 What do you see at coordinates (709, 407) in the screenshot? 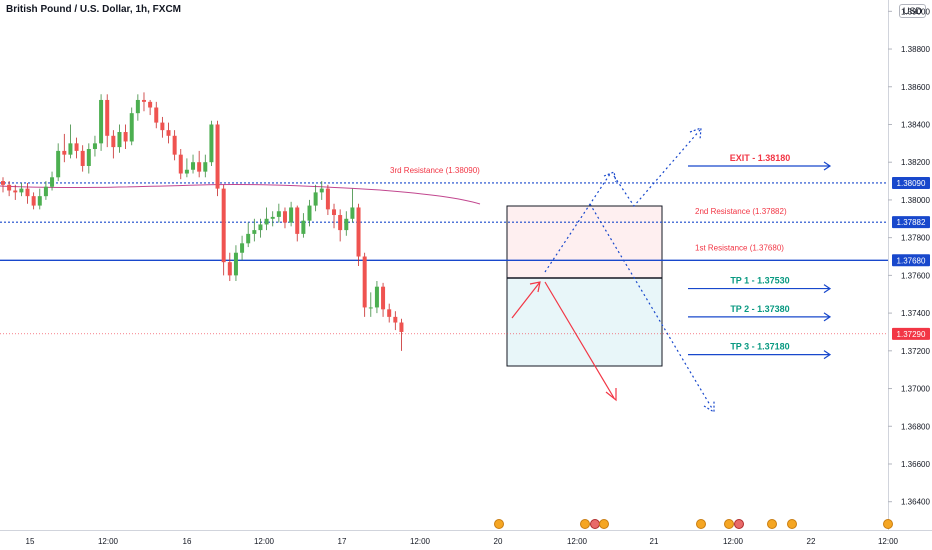
I see `dotted-down-head` at bounding box center [709, 407].